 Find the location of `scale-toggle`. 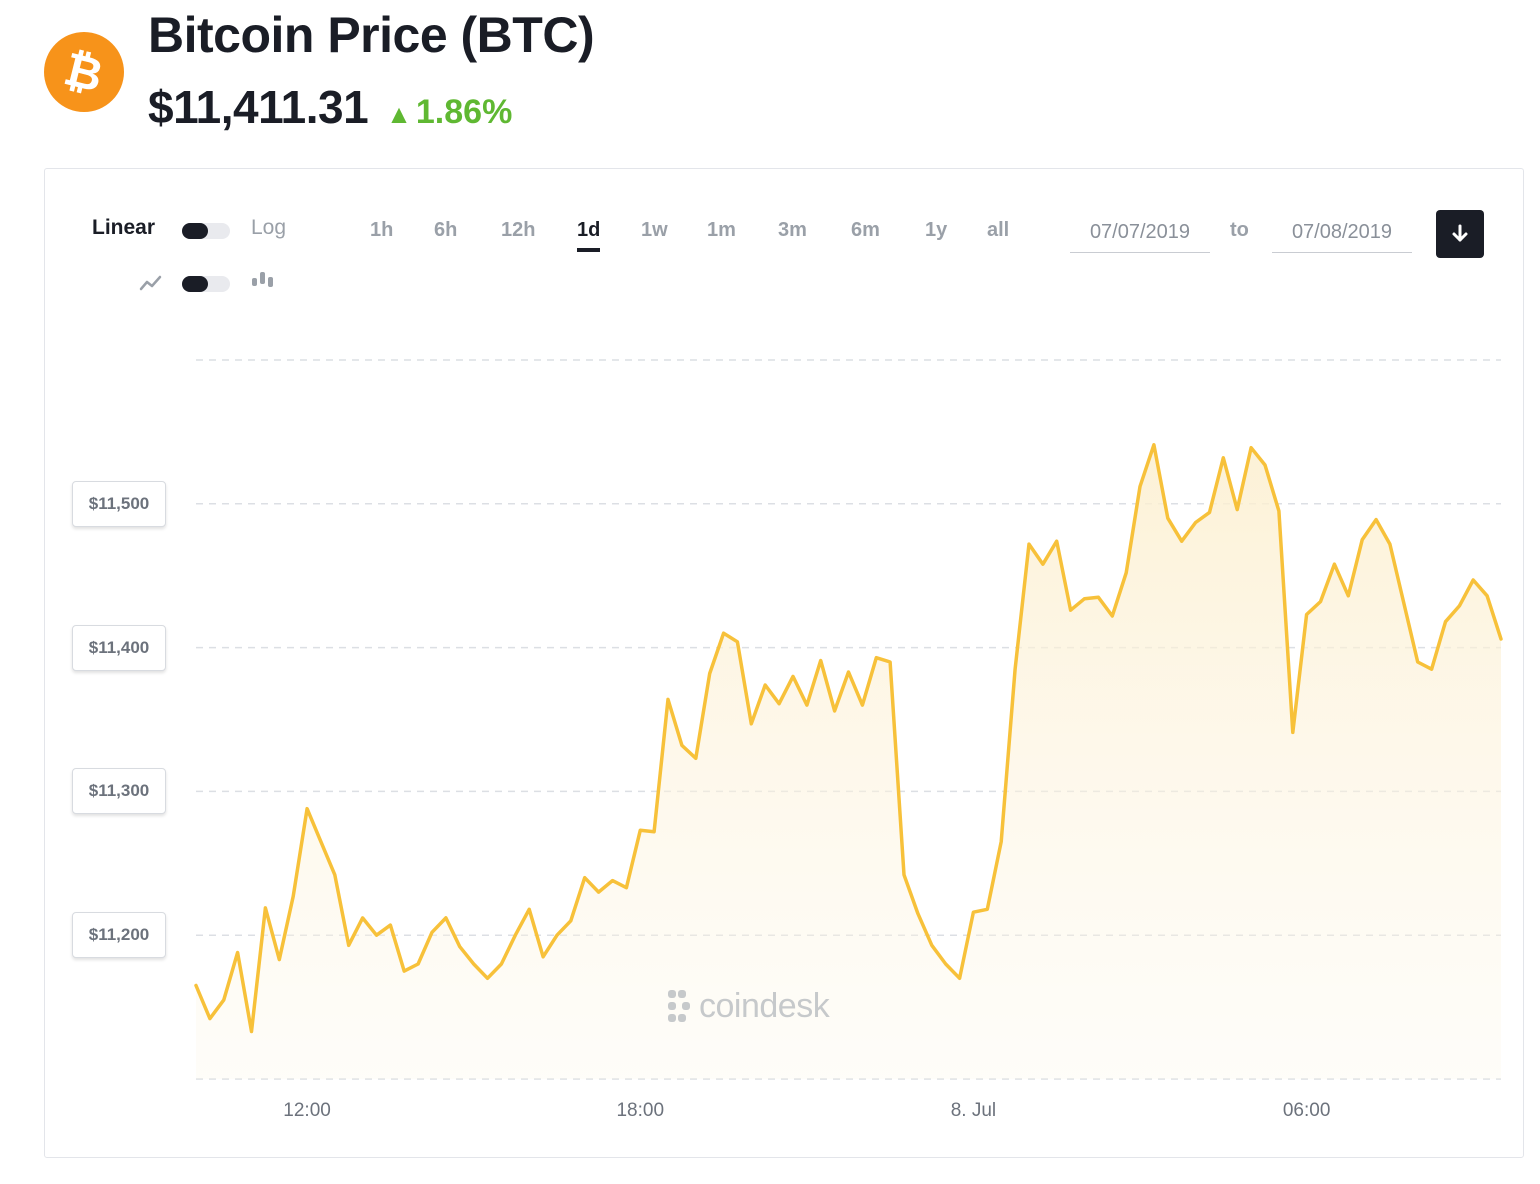

scale-toggle is located at coordinates (206, 231).